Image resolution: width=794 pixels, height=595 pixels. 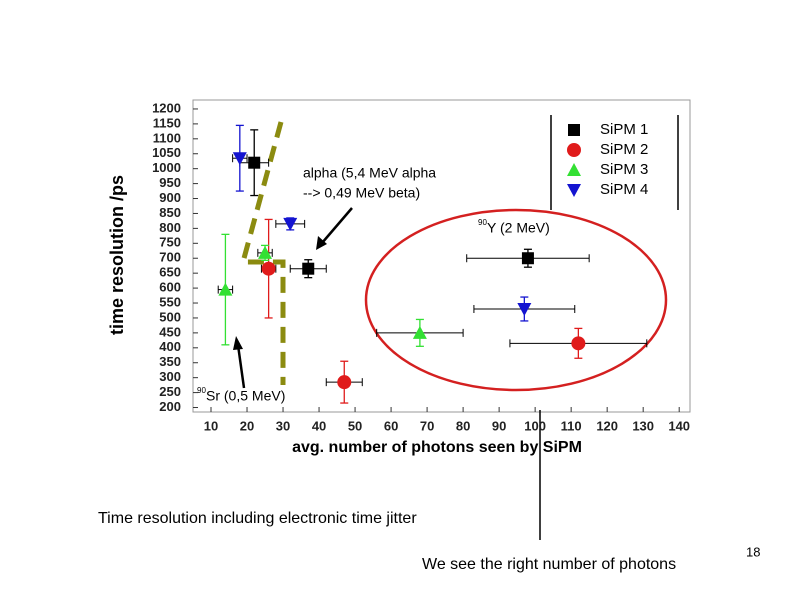 I want to click on x-tick-label: 80, so click(x=463, y=425).